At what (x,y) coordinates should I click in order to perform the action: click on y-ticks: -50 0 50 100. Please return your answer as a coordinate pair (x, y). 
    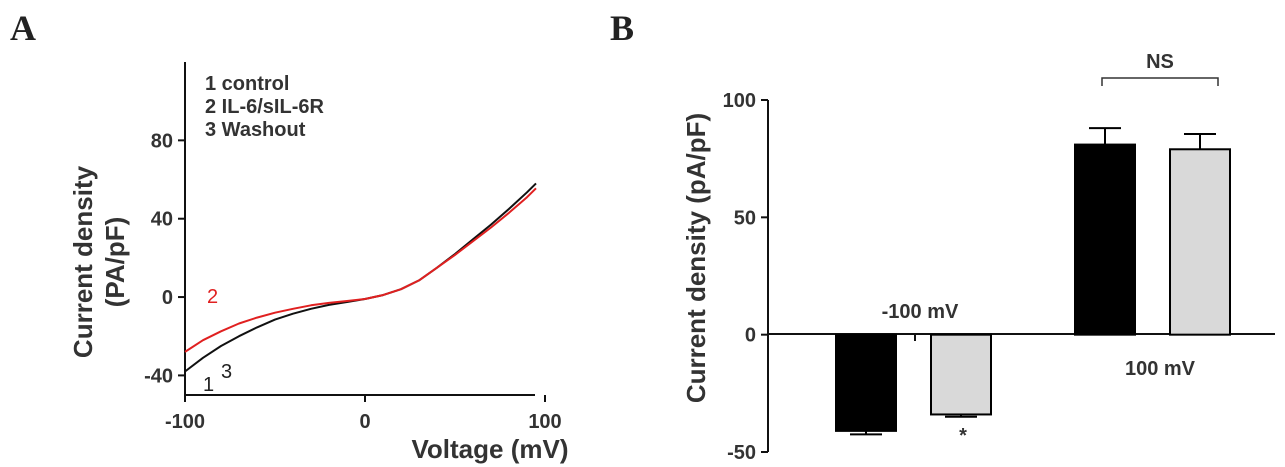
    Looking at the image, I should click on (745, 277).